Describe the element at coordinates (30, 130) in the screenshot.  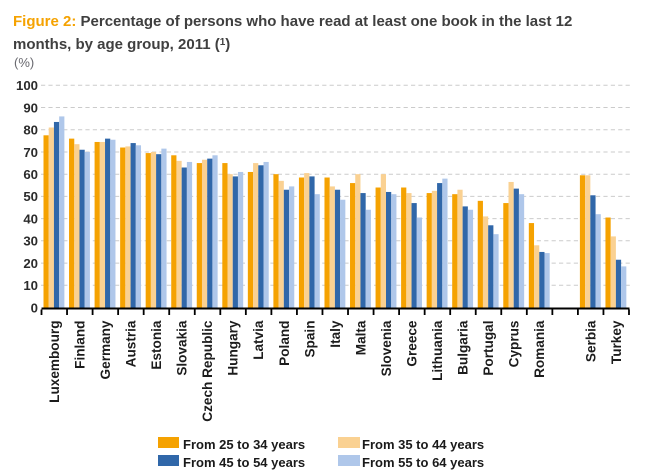
I see `svg-text: 80` at that location.